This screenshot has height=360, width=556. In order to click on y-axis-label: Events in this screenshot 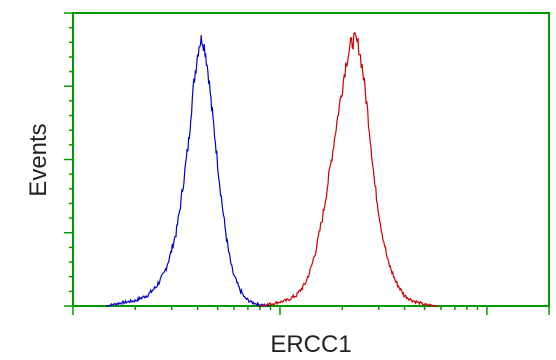, I will do `click(38, 159)`.